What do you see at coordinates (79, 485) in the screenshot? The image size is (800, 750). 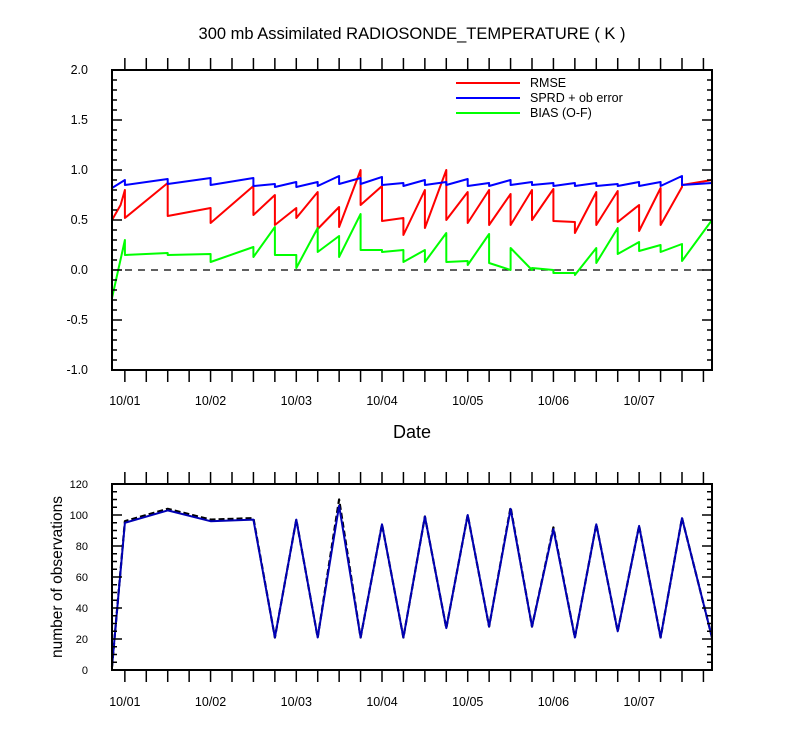 I see `y-tick-label: 120` at bounding box center [79, 485].